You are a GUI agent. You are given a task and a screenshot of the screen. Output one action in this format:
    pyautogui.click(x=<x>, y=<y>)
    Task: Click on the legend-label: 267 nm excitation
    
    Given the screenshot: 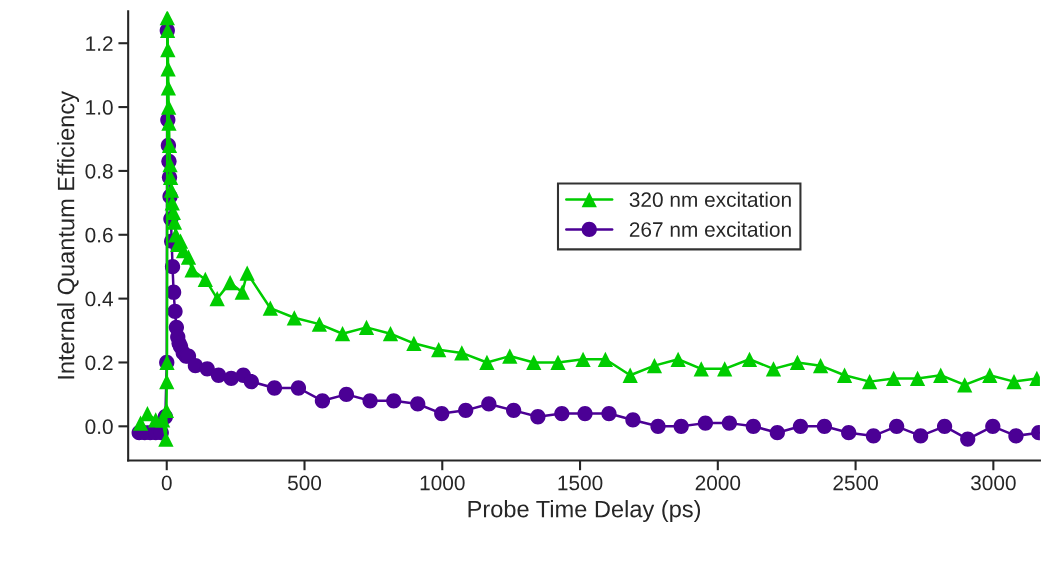 What is the action you would take?
    pyautogui.click(x=710, y=229)
    